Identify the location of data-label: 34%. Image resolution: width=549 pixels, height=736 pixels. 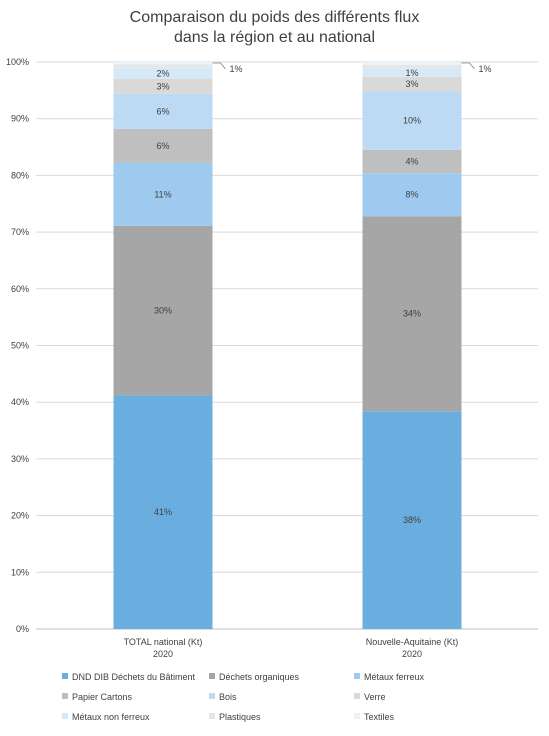
(412, 314).